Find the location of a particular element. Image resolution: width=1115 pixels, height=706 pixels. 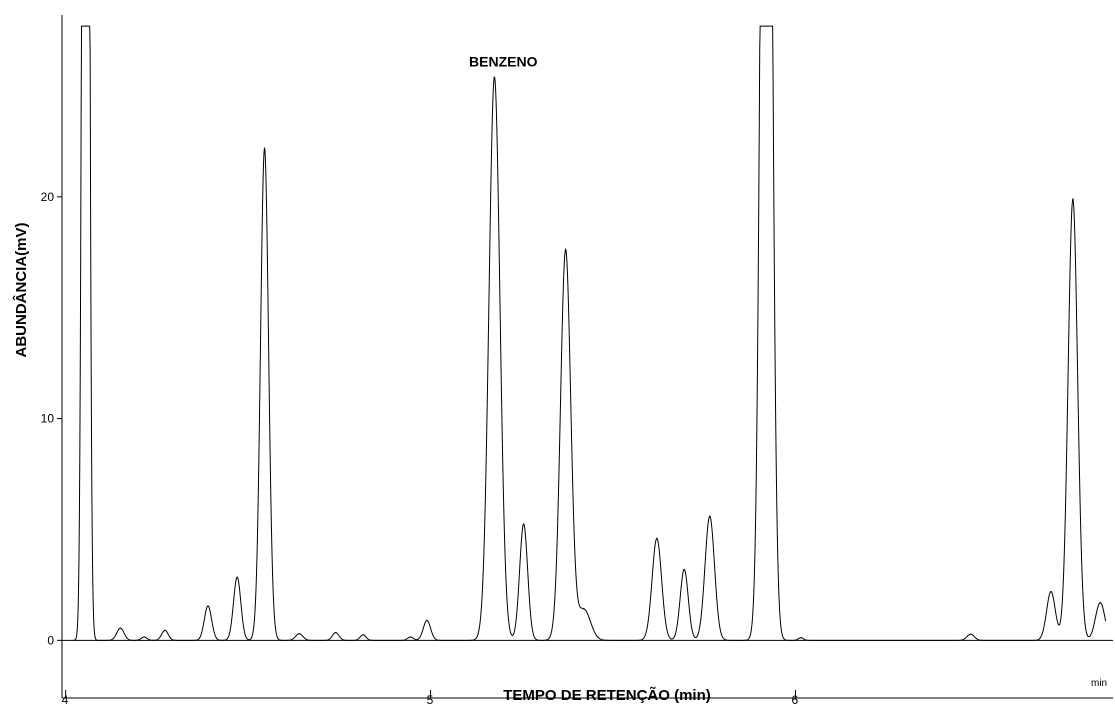

x-axis-title: TEMPO DE RETENÇÃO (min) is located at coordinates (607, 695).